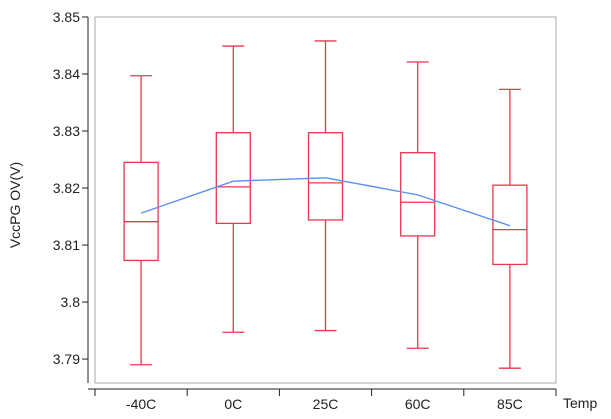  What do you see at coordinates (71, 302) in the screenshot?
I see `y-tick-label: 3.8` at bounding box center [71, 302].